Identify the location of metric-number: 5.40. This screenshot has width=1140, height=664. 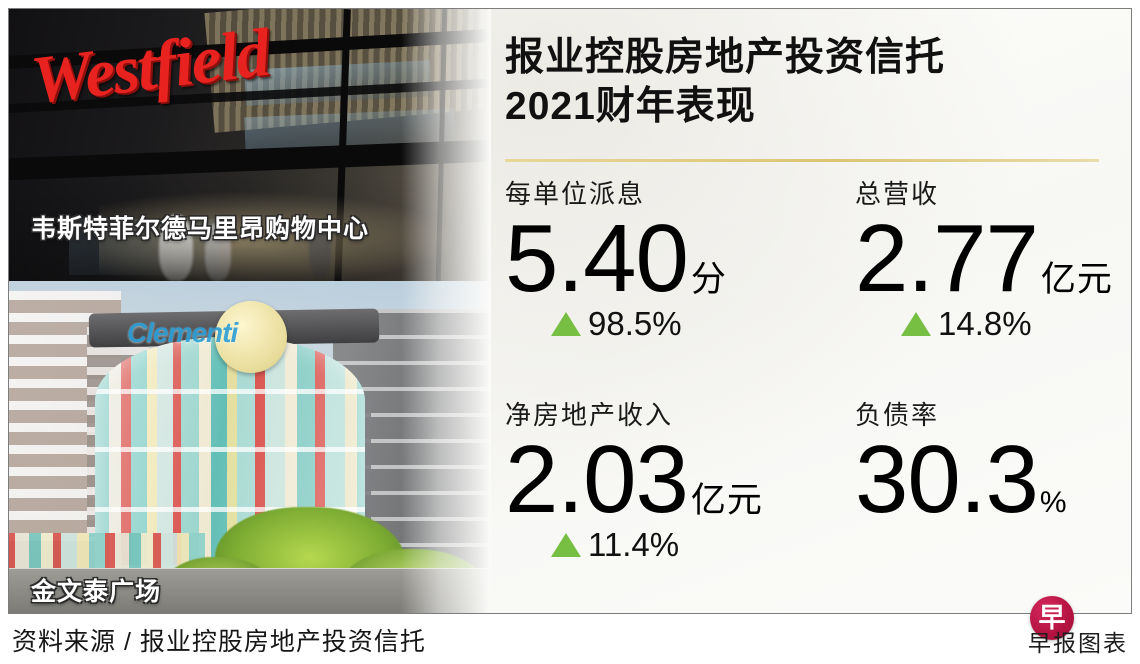
(597, 258).